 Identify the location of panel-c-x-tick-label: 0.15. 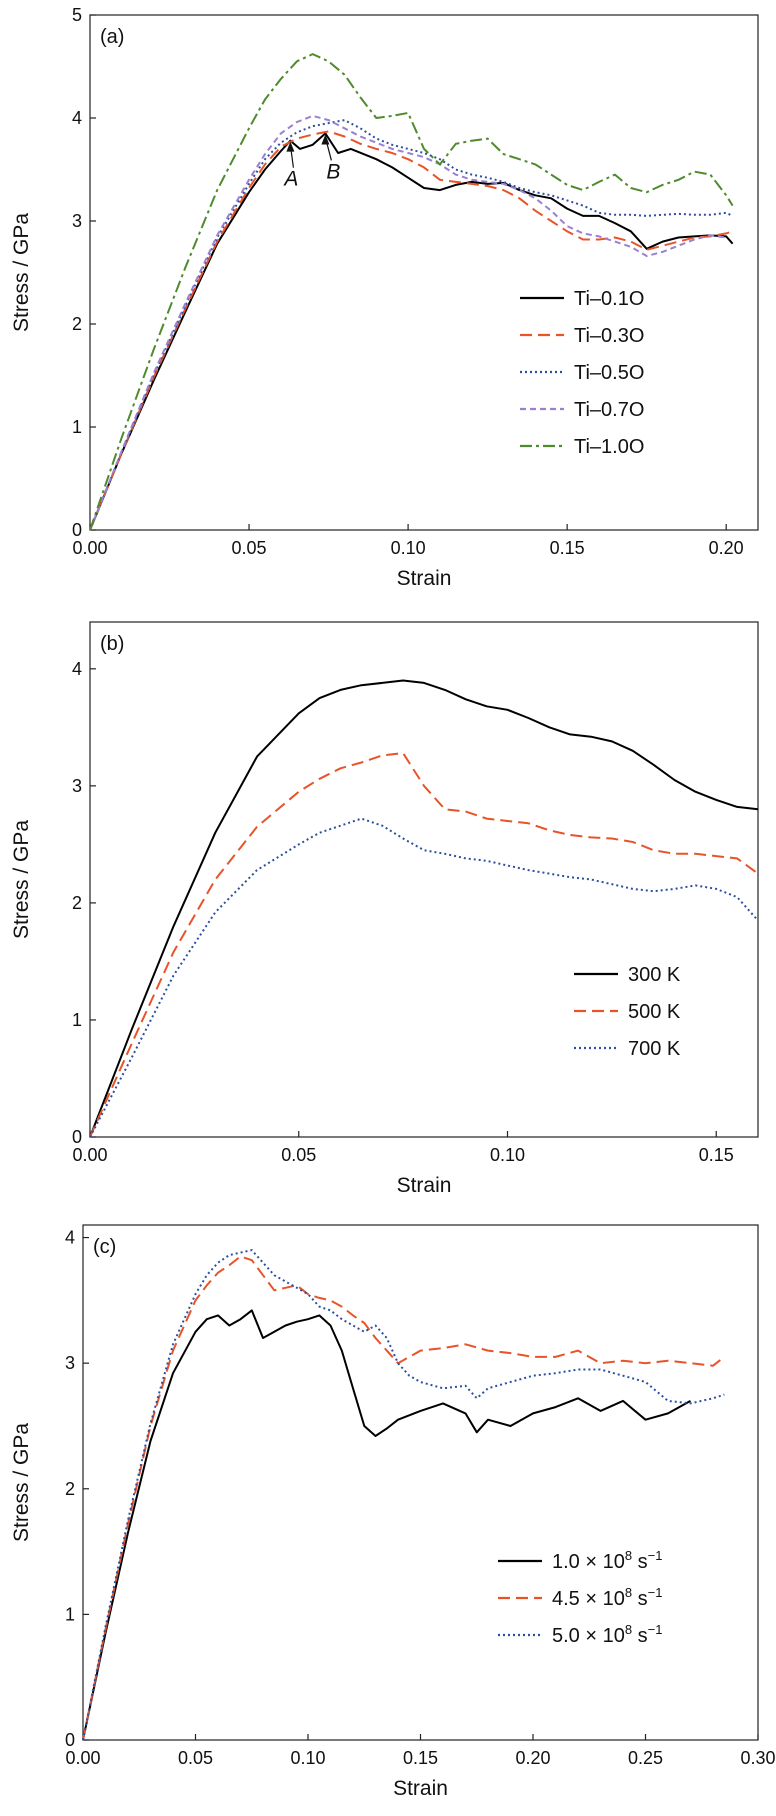
(420, 1758).